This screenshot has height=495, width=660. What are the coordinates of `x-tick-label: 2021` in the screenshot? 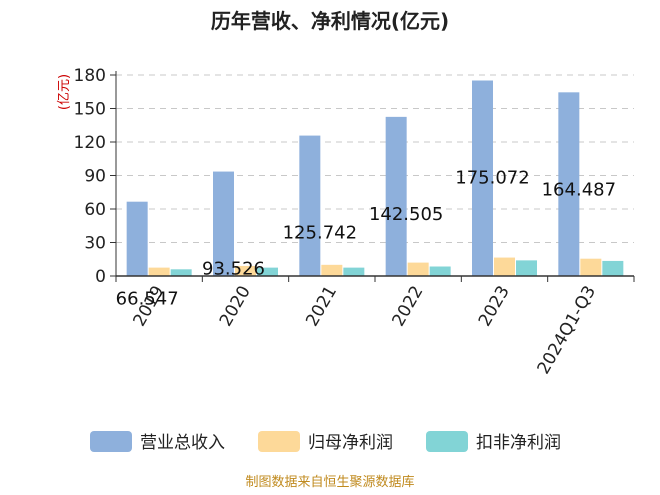 It's located at (321, 306).